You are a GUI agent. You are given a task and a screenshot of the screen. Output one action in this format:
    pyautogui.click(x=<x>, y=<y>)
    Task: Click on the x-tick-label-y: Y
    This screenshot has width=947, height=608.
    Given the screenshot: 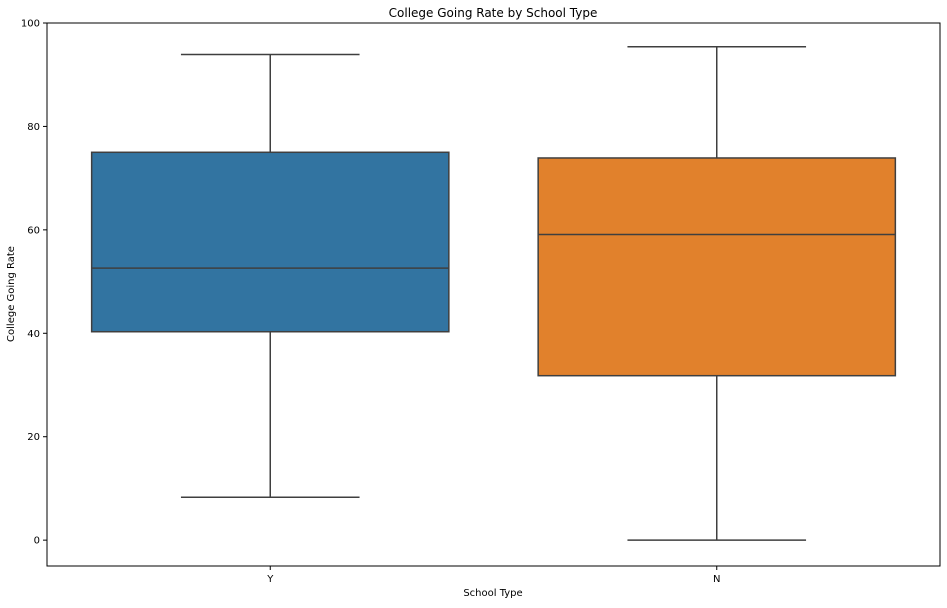 What is the action you would take?
    pyautogui.click(x=270, y=579)
    